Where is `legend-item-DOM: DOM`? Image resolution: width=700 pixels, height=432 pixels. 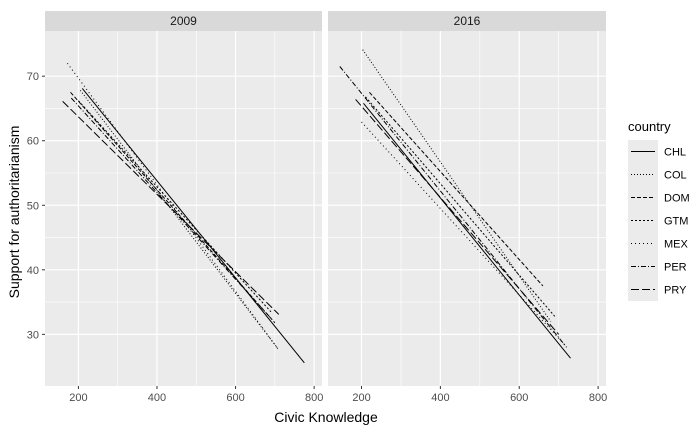
legend-item-DOM: DOM is located at coordinates (659, 197).